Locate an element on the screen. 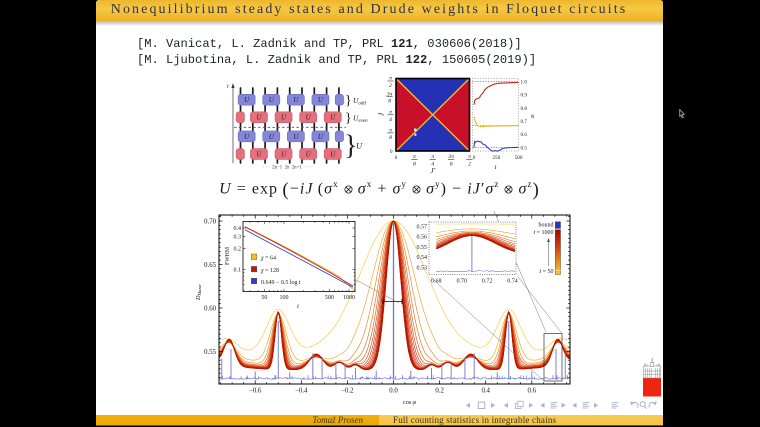 The height and width of the screenshot is (427, 760). svg-text: χ = 128 is located at coordinates (269, 271).